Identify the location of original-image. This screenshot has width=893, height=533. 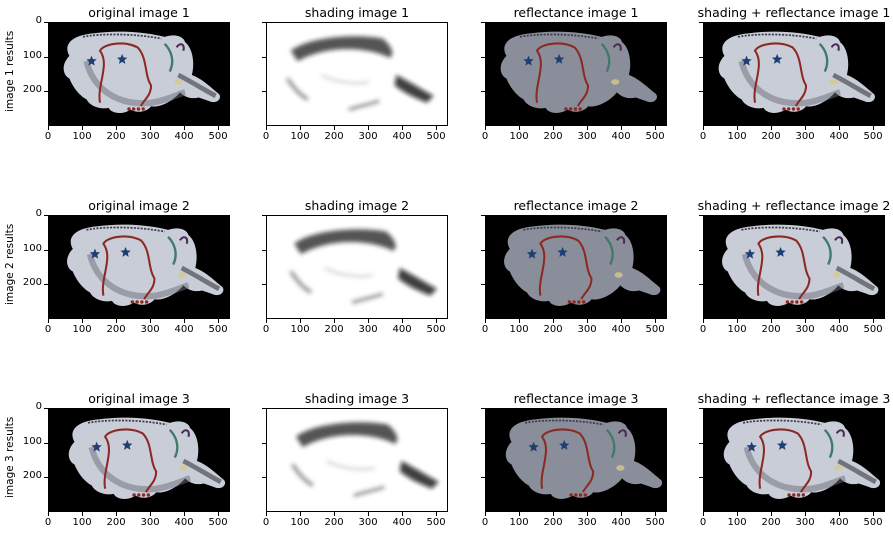
(139, 267).